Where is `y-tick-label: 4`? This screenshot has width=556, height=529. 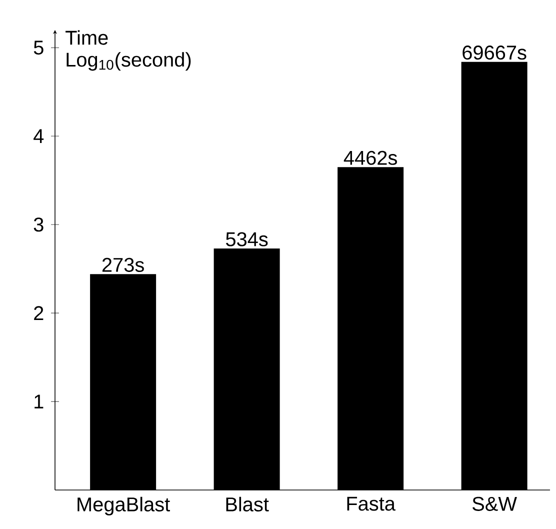
y-tick-label: 4 is located at coordinates (39, 136).